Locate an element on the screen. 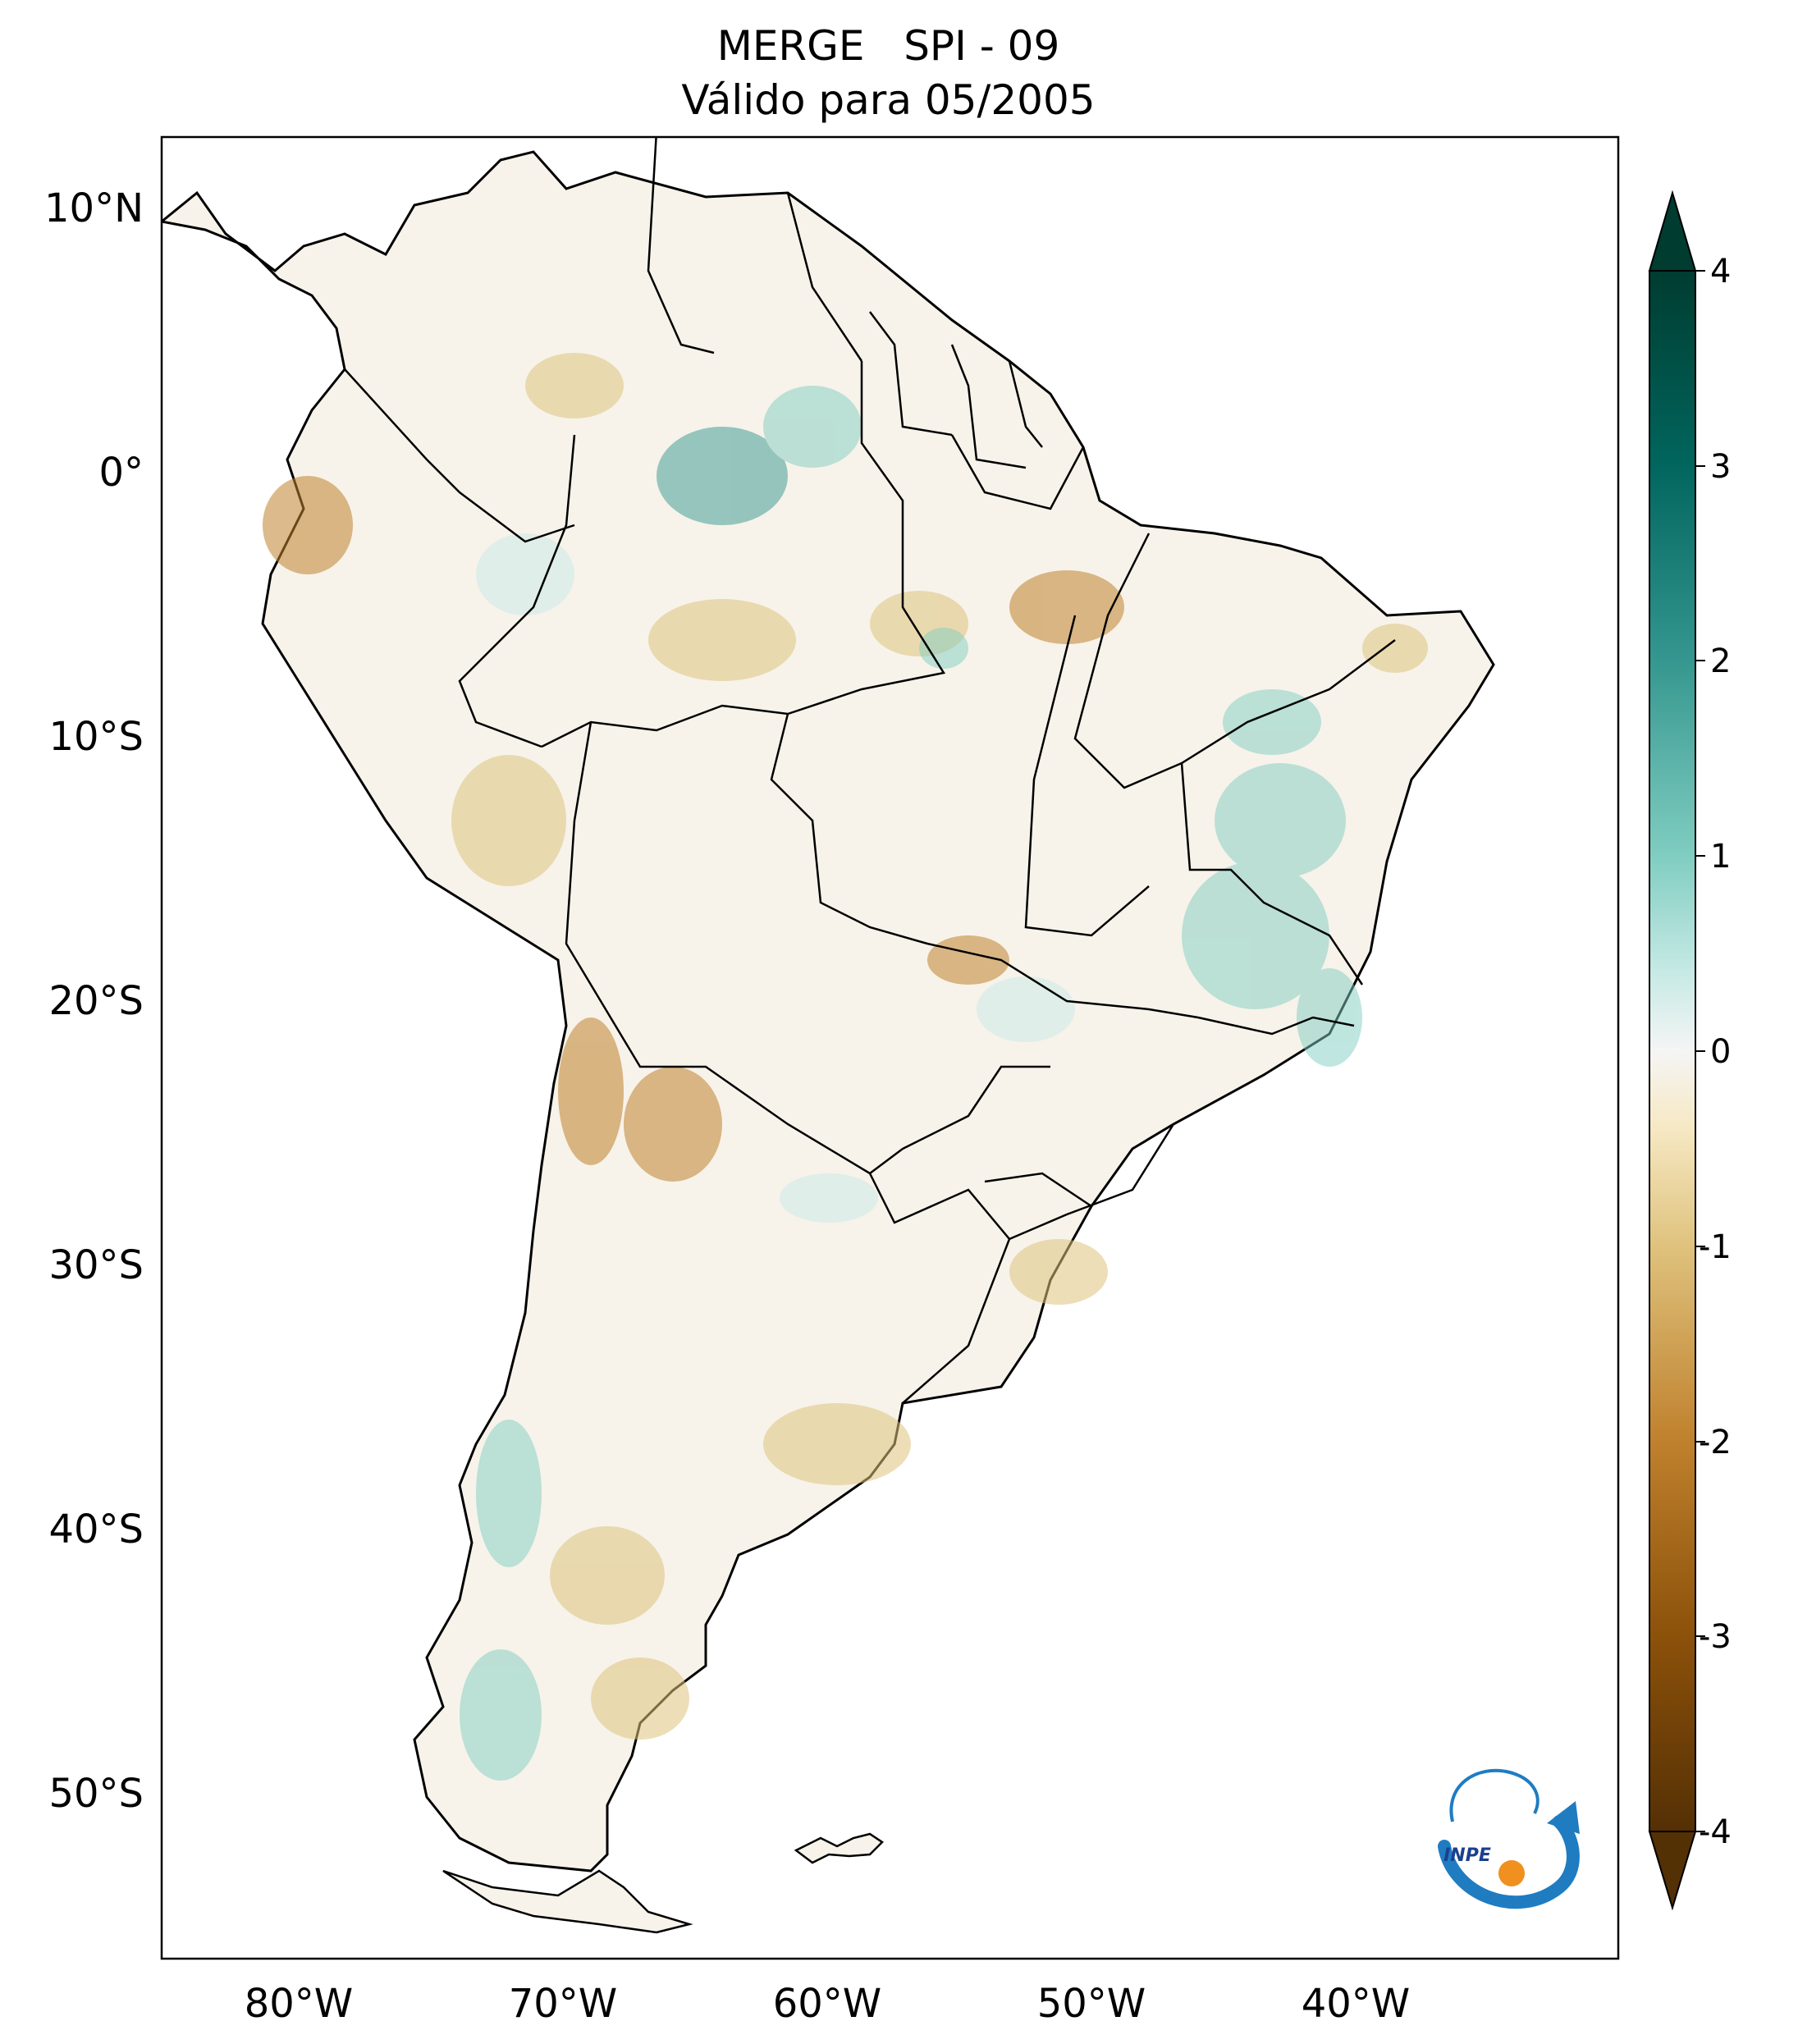  colorbar-tick-1: 1 is located at coordinates (1720, 857).